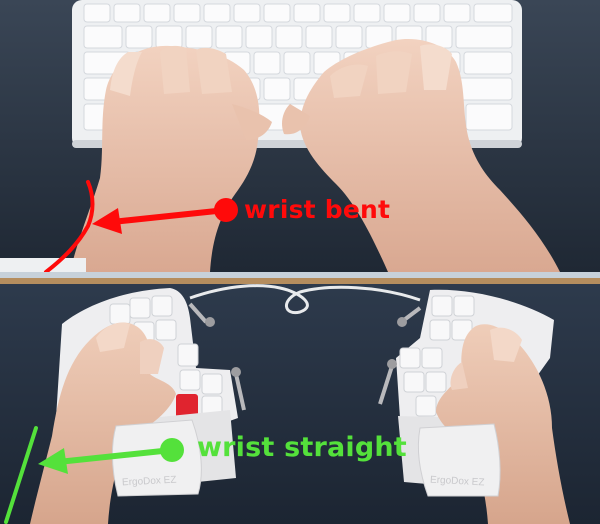 Image resolution: width=600 pixels, height=524 pixels. Describe the element at coordinates (107, 221) in the screenshot. I see `bent-arrow-head` at that location.